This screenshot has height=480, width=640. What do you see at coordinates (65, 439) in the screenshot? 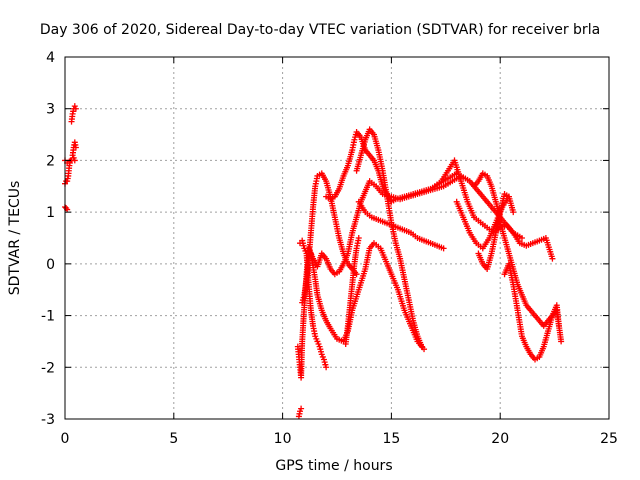
I see `x-tick-label: 0` at bounding box center [65, 439].